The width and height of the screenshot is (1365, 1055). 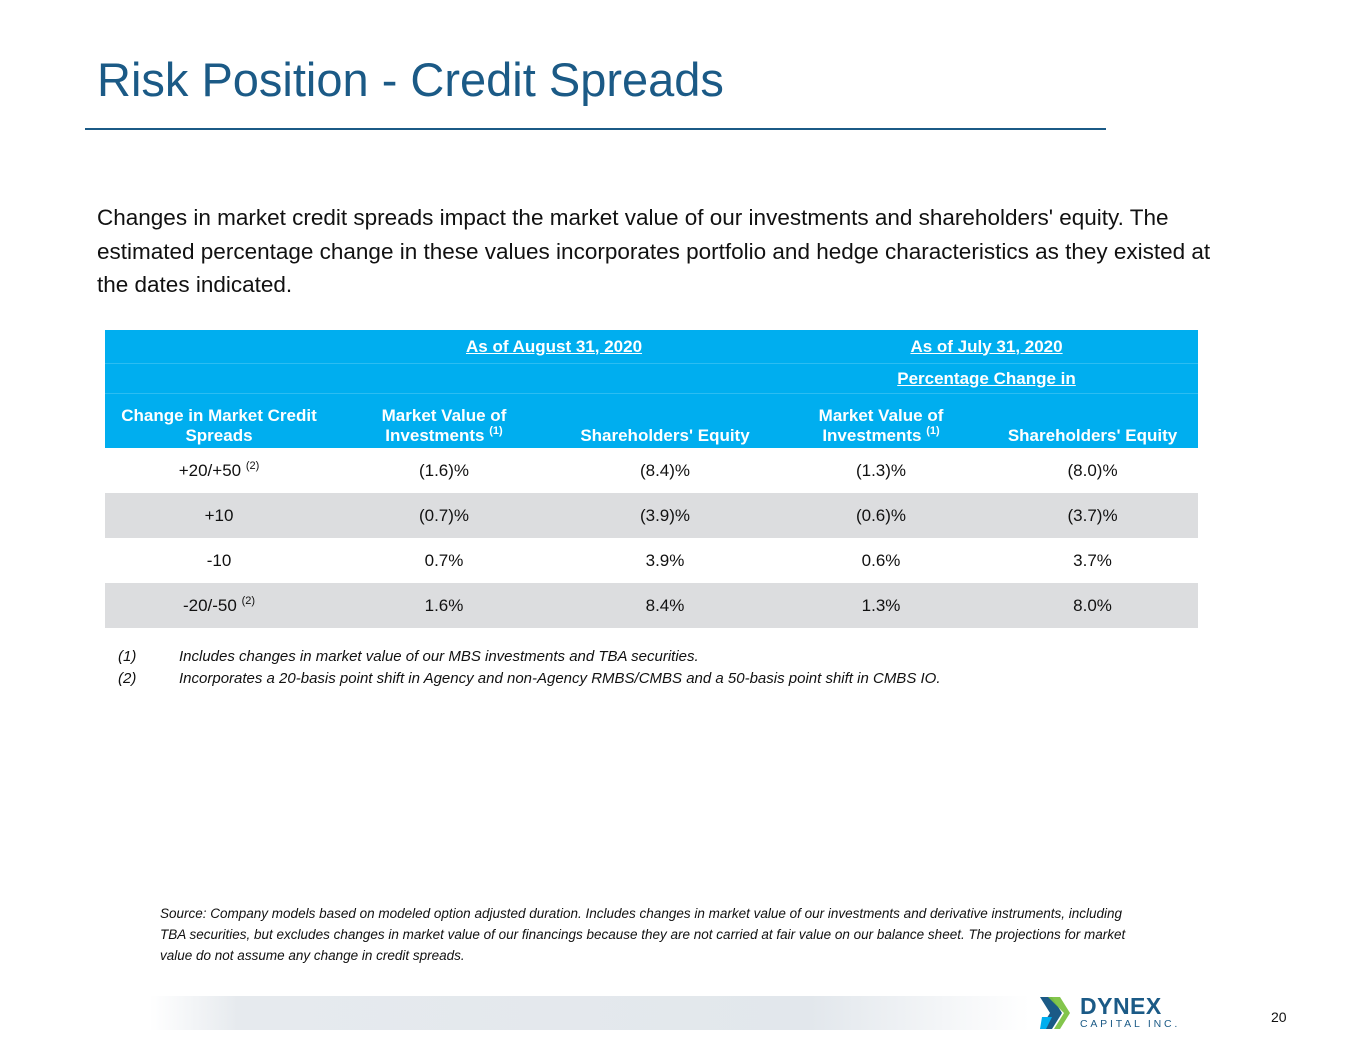 I want to click on dynex-logo-icon, so click(x=1055, y=1013).